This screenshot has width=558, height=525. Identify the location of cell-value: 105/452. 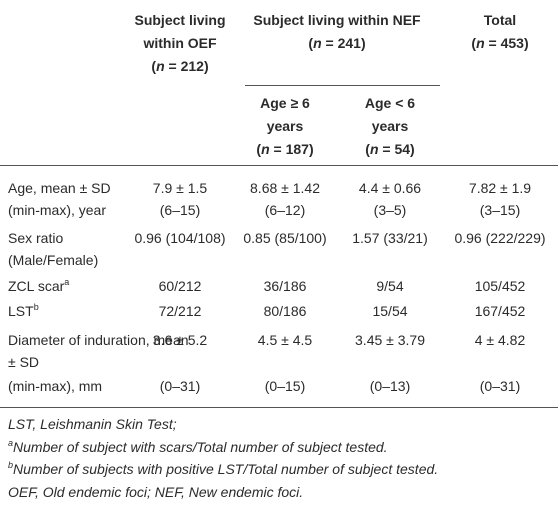
(500, 286).